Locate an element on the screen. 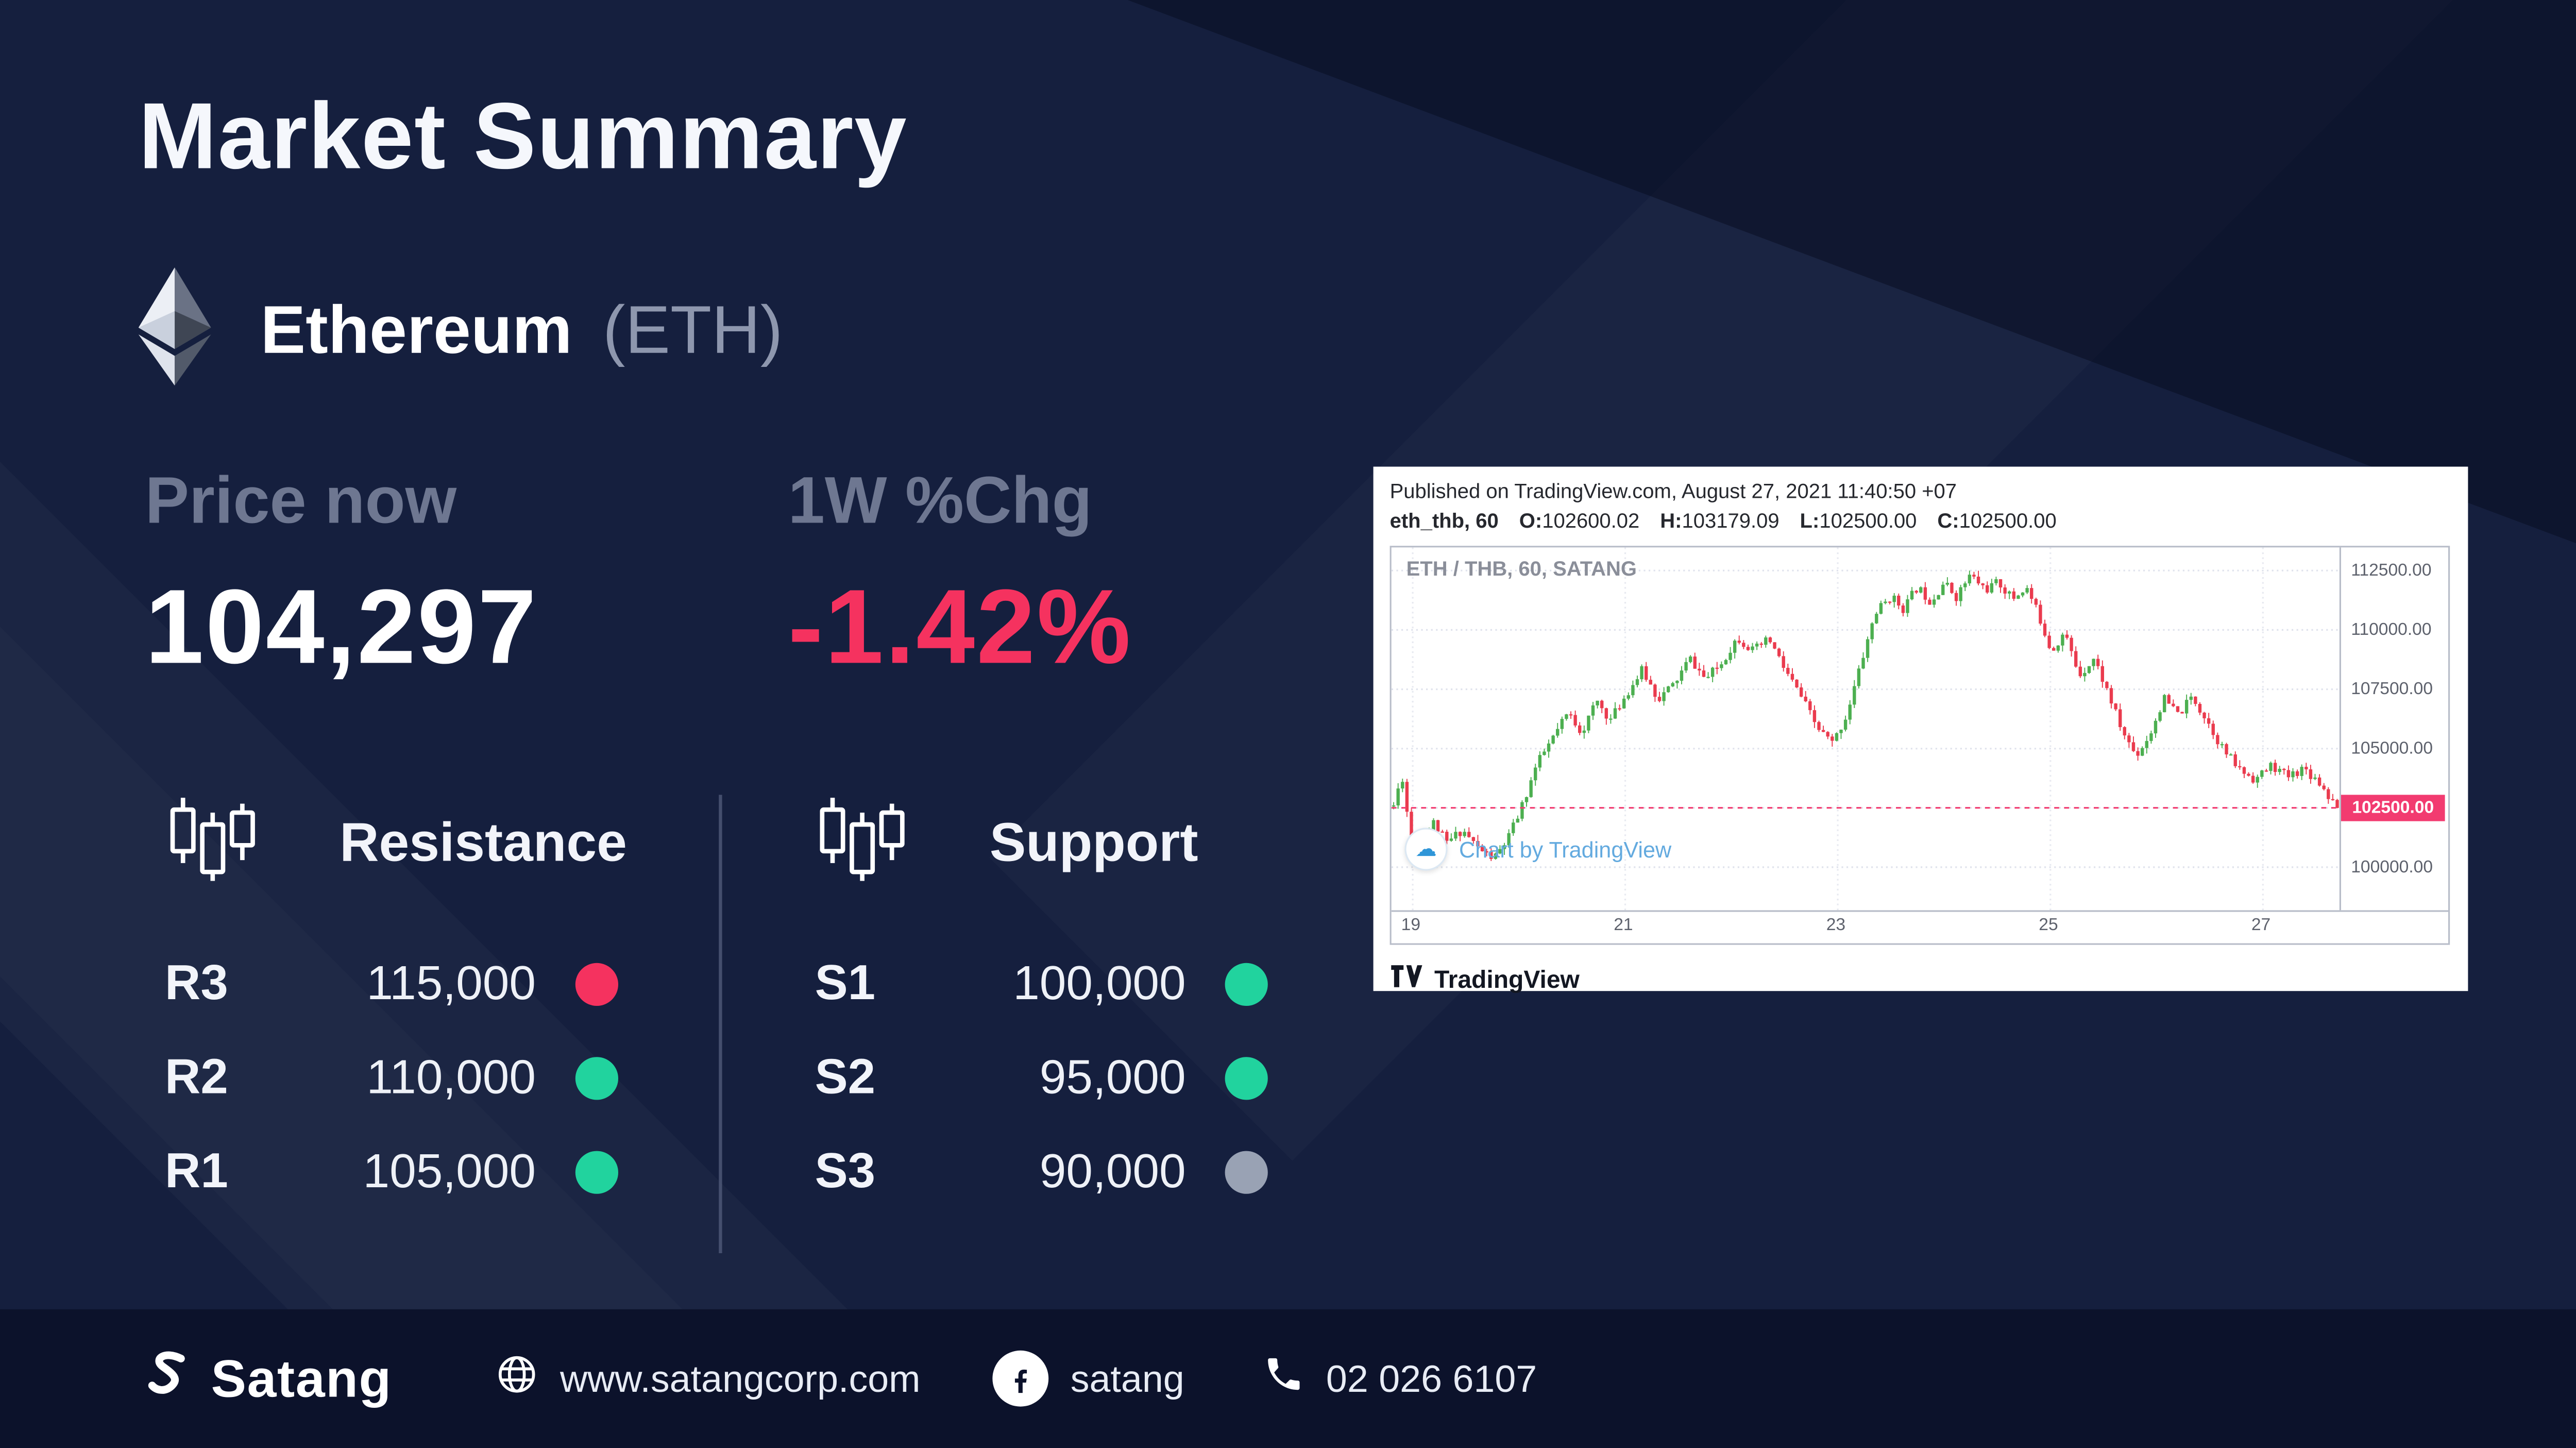 This screenshot has width=2576, height=1448. chart-legend: ETH / THB, 60, SATANG is located at coordinates (1521, 569).